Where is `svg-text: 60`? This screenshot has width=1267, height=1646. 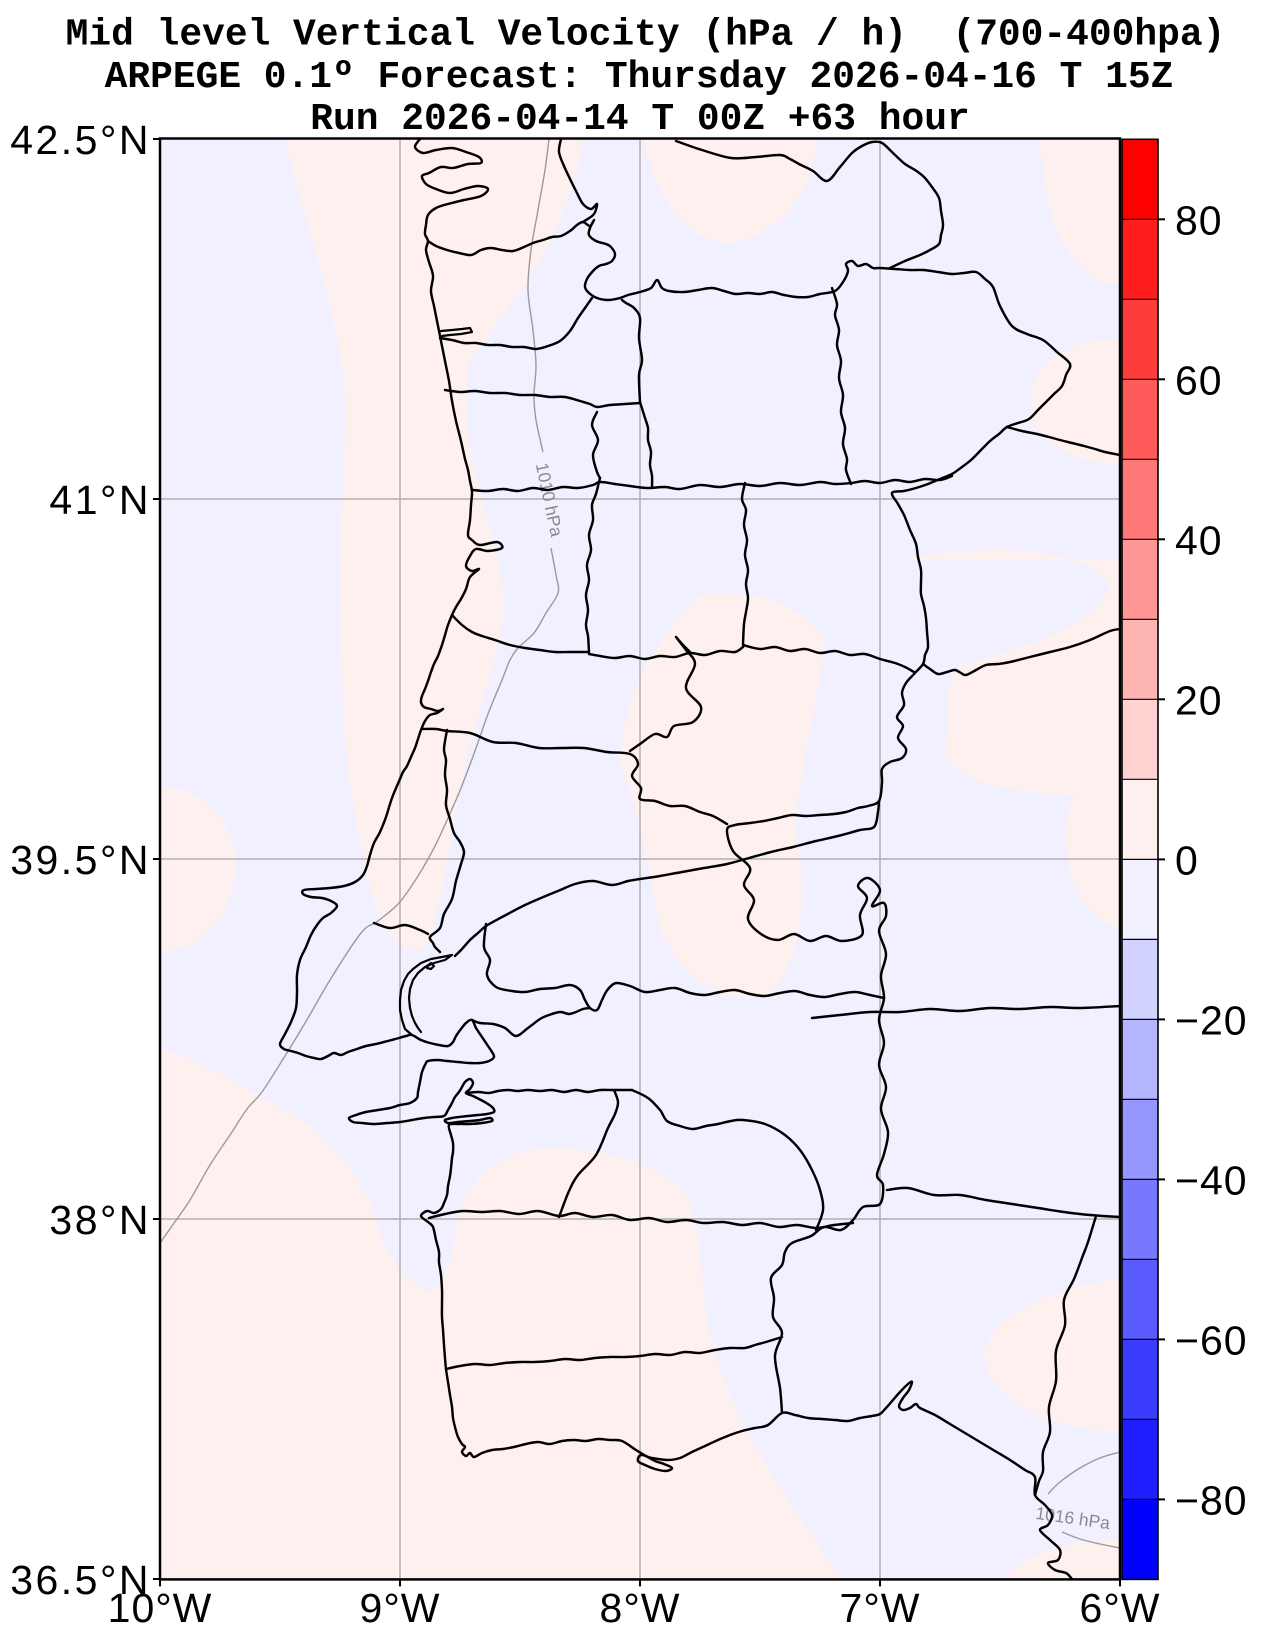 svg-text: 60 is located at coordinates (1199, 380).